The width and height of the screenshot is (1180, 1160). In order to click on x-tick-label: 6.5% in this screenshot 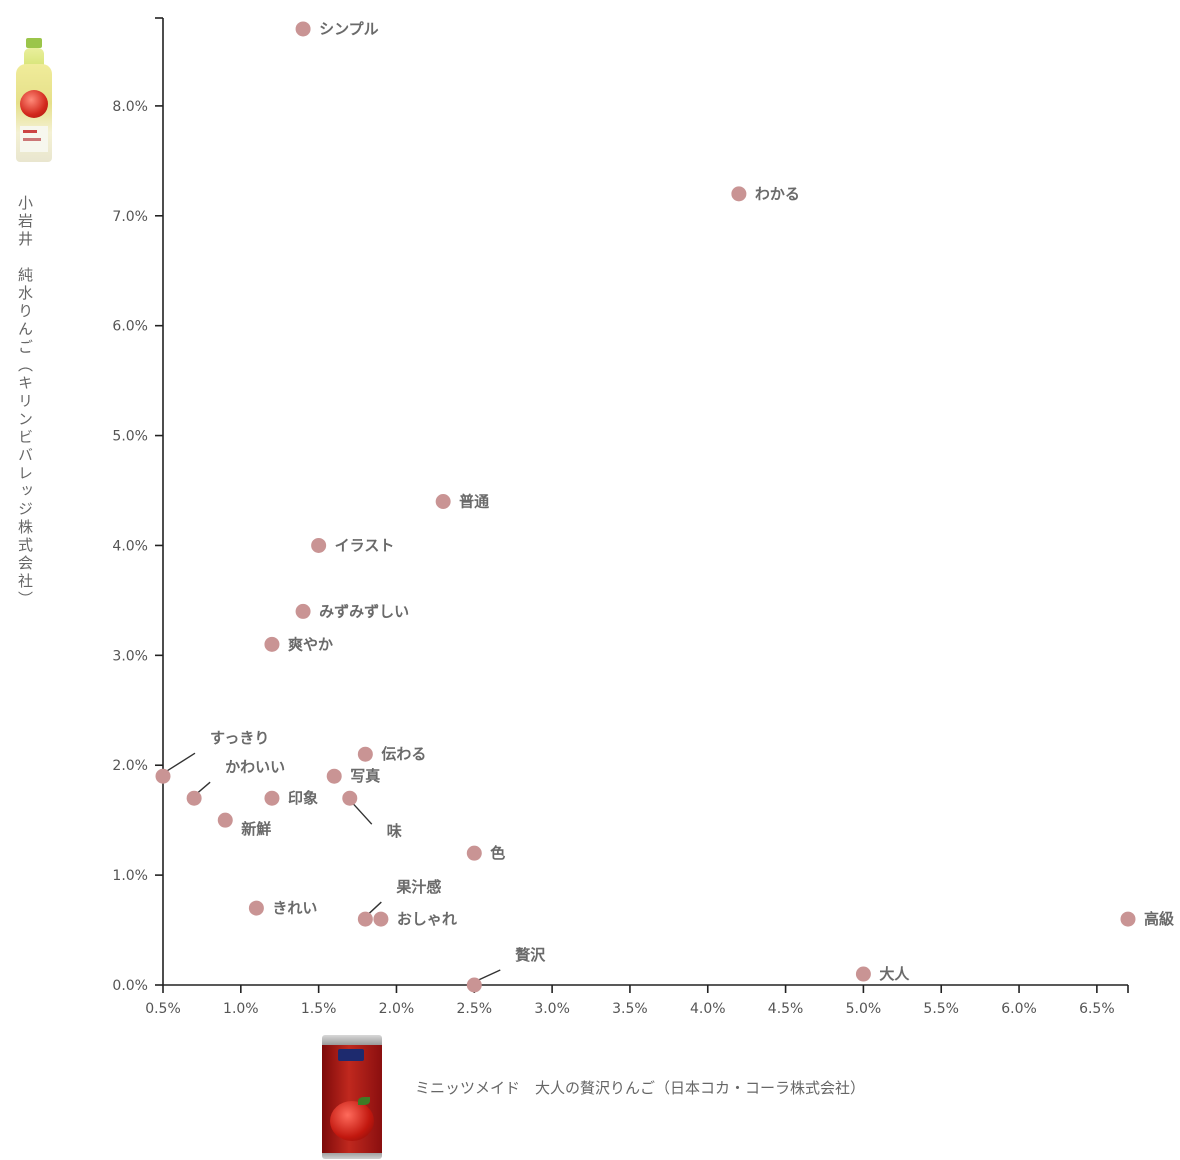, I will do `click(1097, 1009)`.